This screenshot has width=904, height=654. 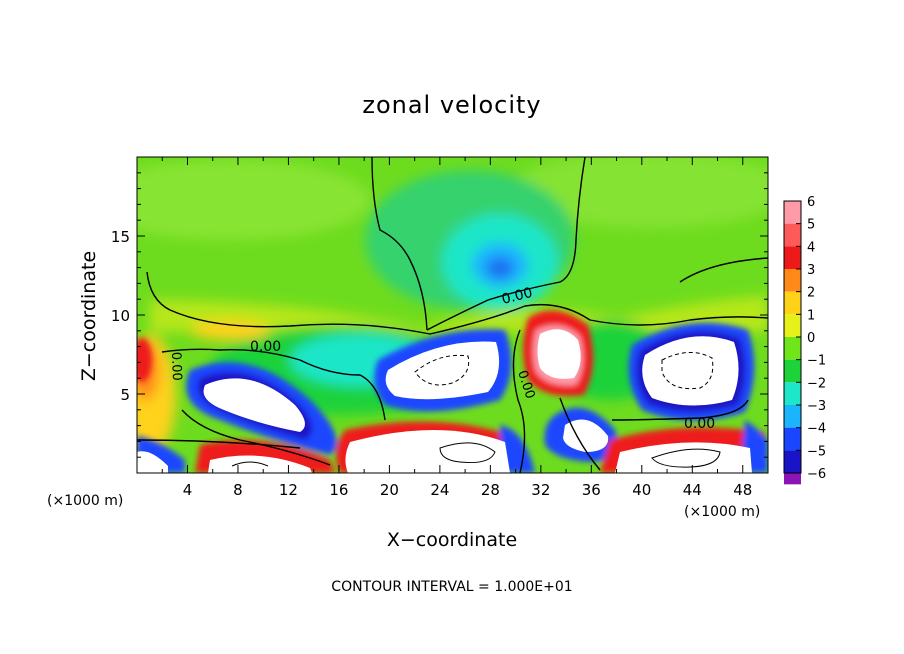 What do you see at coordinates (811, 293) in the screenshot?
I see `colorbar-tick-label: 2` at bounding box center [811, 293].